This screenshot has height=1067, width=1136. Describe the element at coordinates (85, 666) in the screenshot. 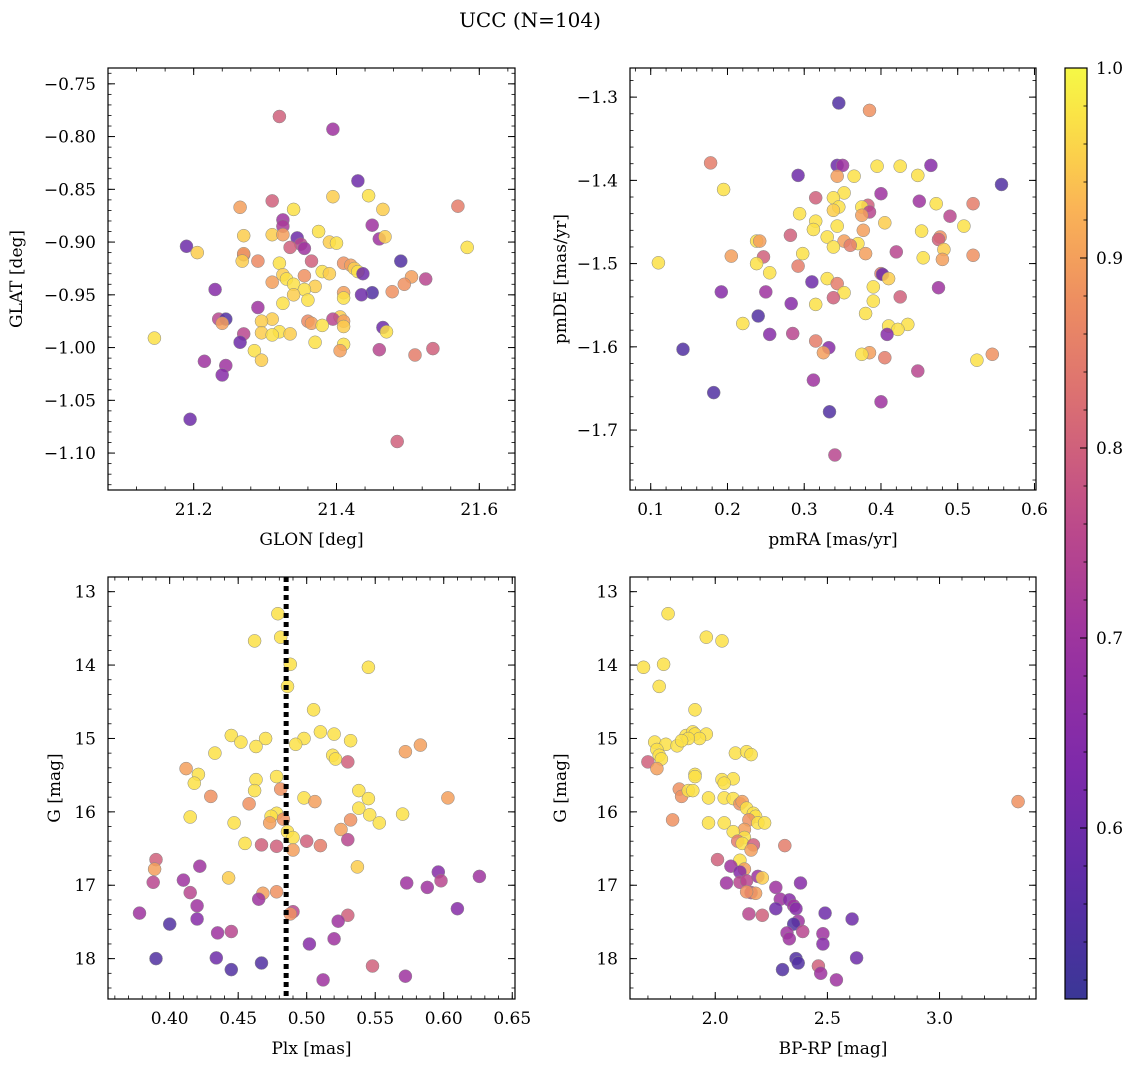

I see `y-tick-label: 14` at that location.